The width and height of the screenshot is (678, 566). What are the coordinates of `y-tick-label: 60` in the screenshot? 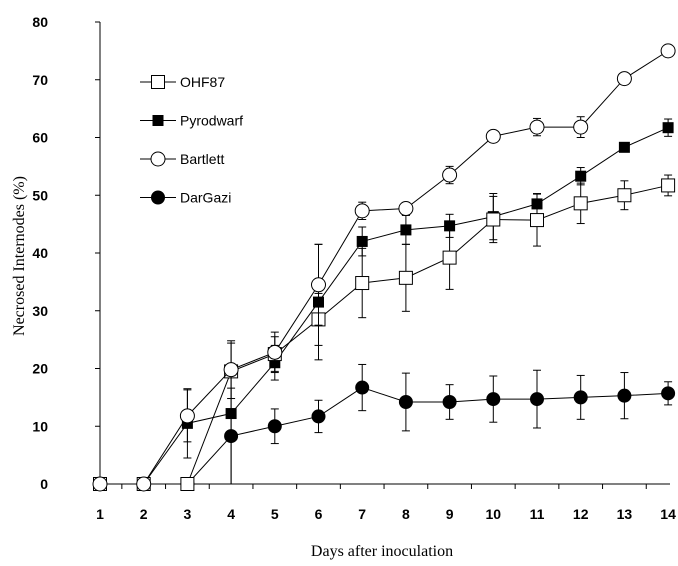 It's located at (40, 138).